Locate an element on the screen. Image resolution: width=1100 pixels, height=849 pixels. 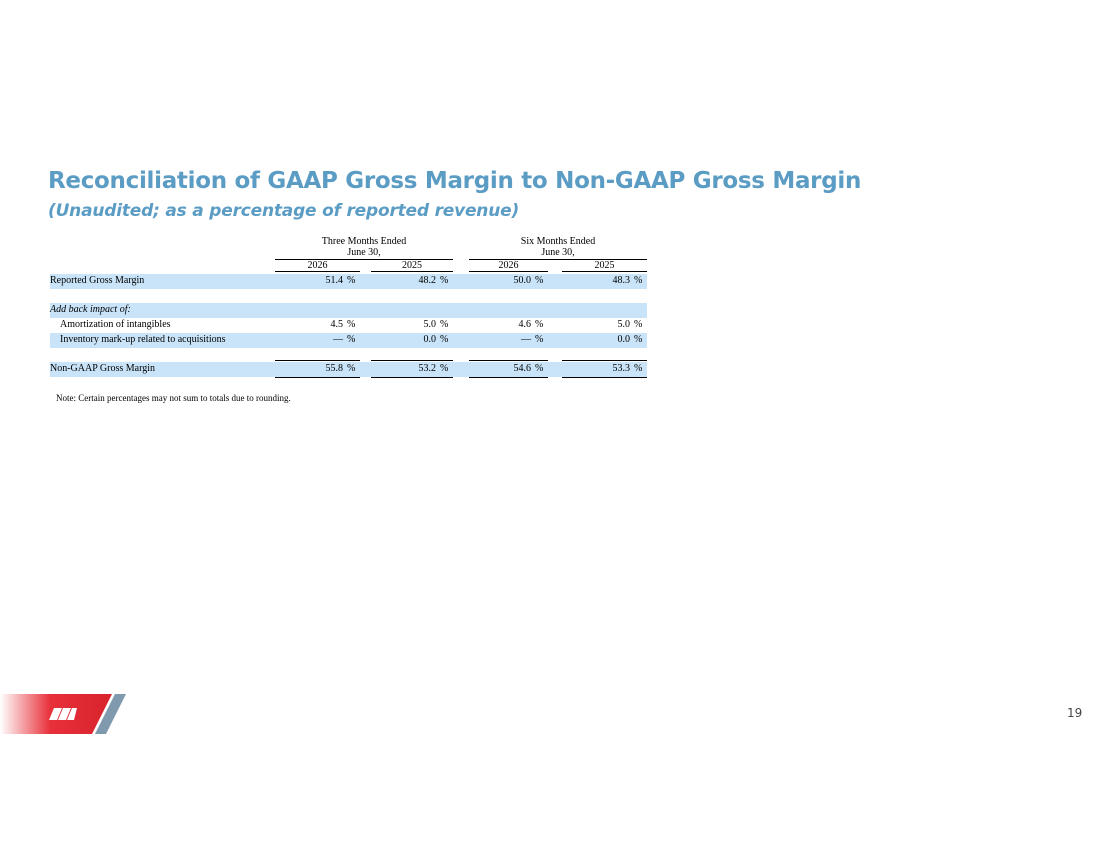
cell-value: 50.0 is located at coordinates (522, 280).